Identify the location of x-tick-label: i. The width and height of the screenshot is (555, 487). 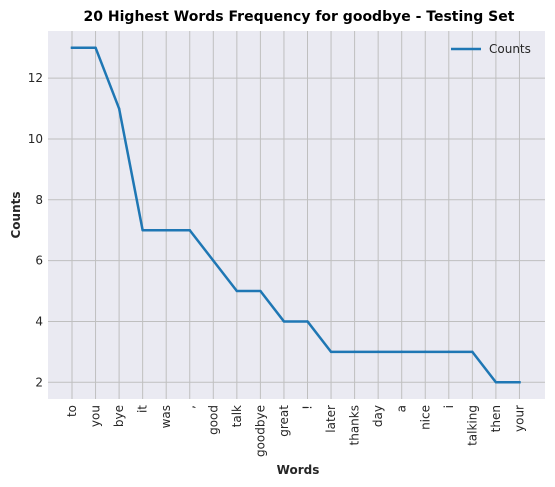
(449, 406).